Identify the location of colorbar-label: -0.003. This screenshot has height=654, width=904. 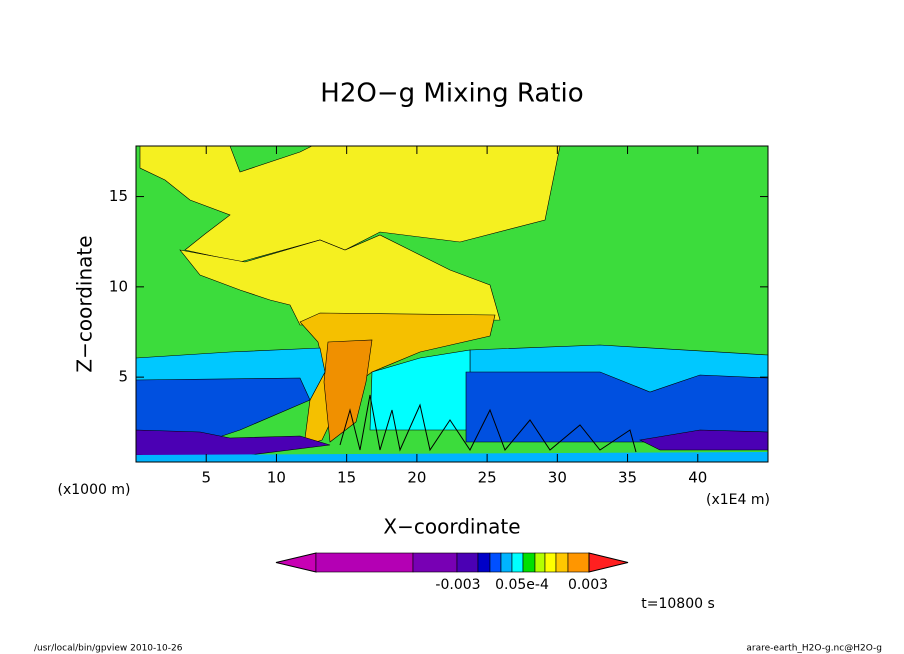
(457, 585).